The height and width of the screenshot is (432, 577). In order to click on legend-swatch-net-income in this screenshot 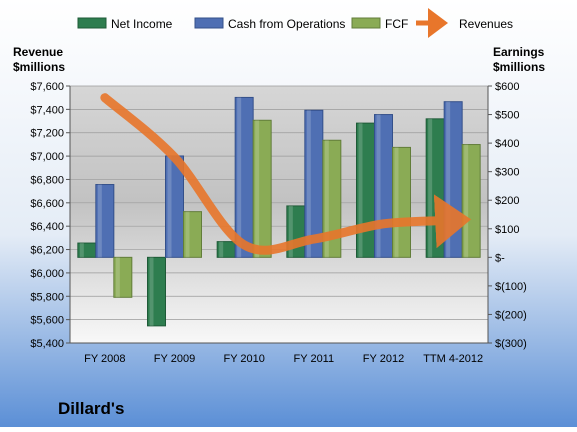, I will do `click(92, 23)`.